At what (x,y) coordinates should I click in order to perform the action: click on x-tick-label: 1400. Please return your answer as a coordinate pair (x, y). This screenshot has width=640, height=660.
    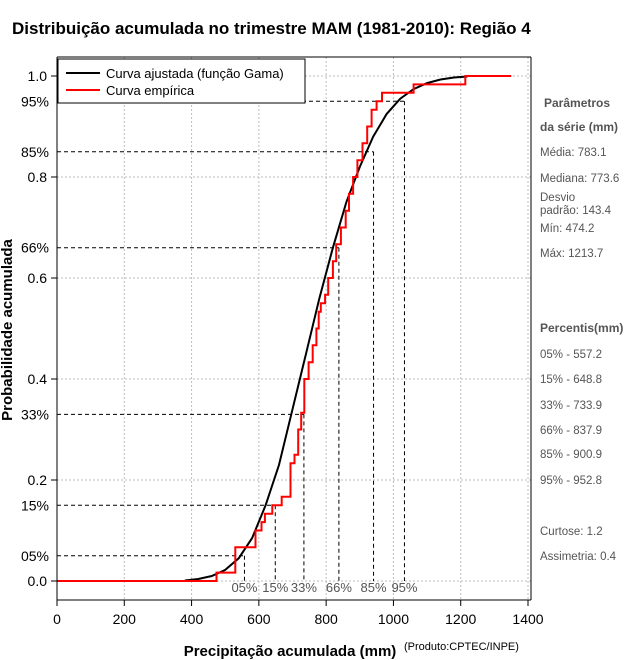
    Looking at the image, I should click on (527, 619).